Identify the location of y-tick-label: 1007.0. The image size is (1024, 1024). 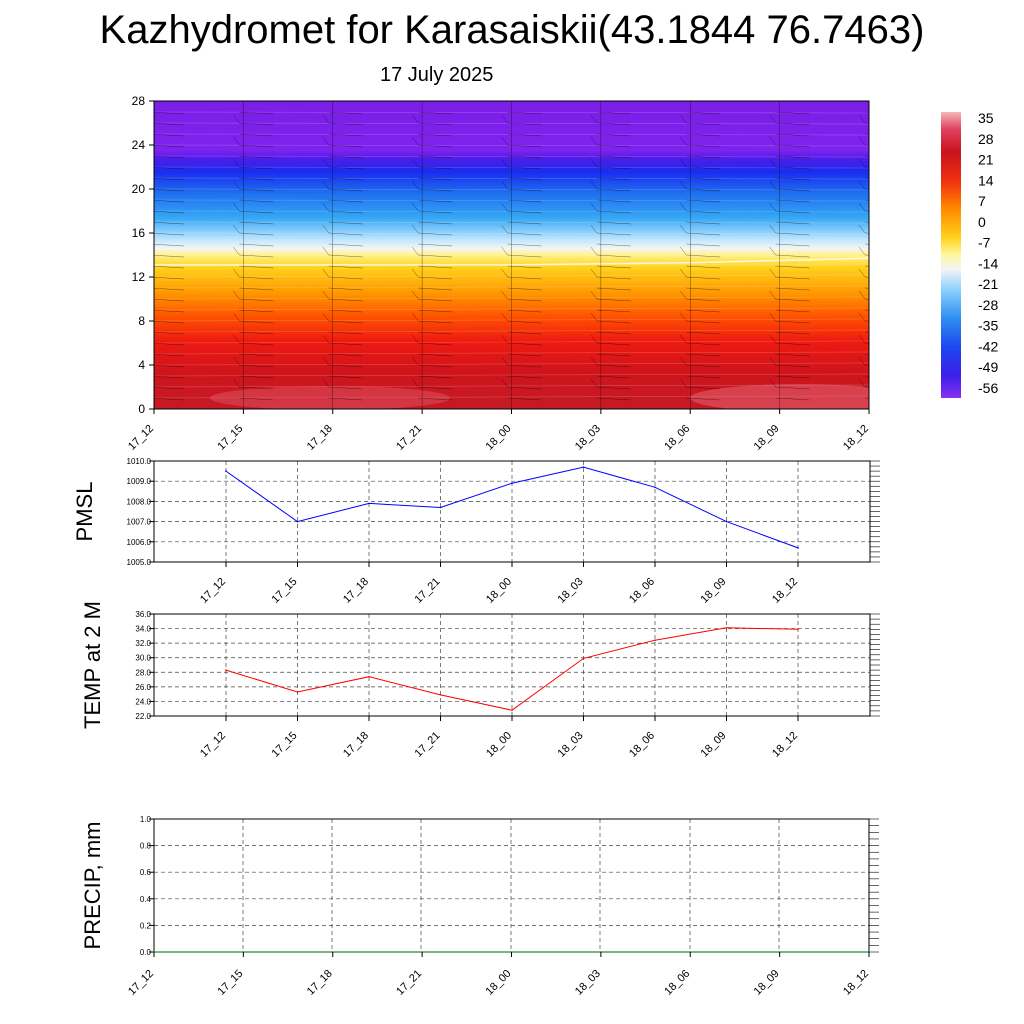
(139, 522).